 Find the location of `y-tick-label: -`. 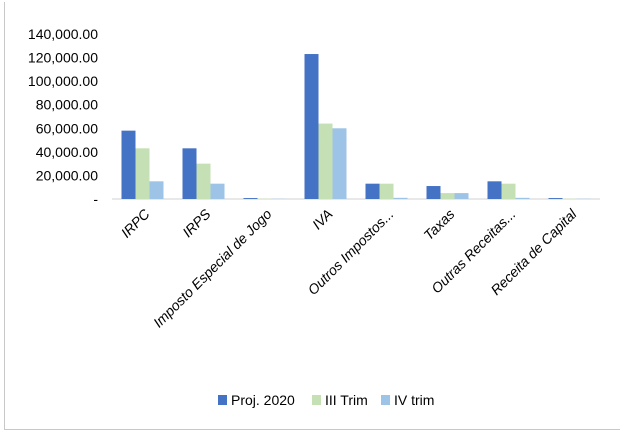

y-tick-label: - is located at coordinates (95, 199).